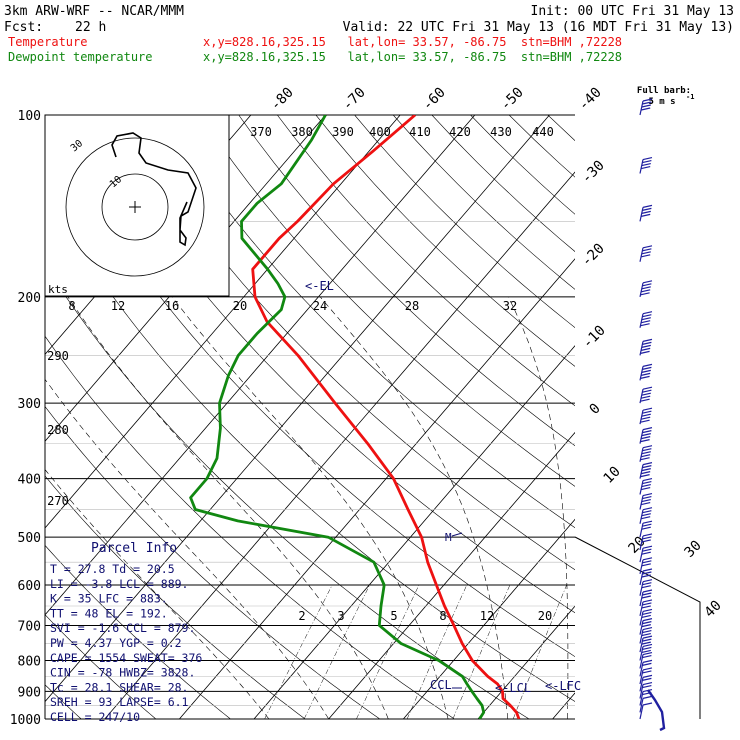 Image resolution: width=740 pixels, height=740 pixels. What do you see at coordinates (354, 99) in the screenshot?
I see `isotherm-label: -70` at bounding box center [354, 99].